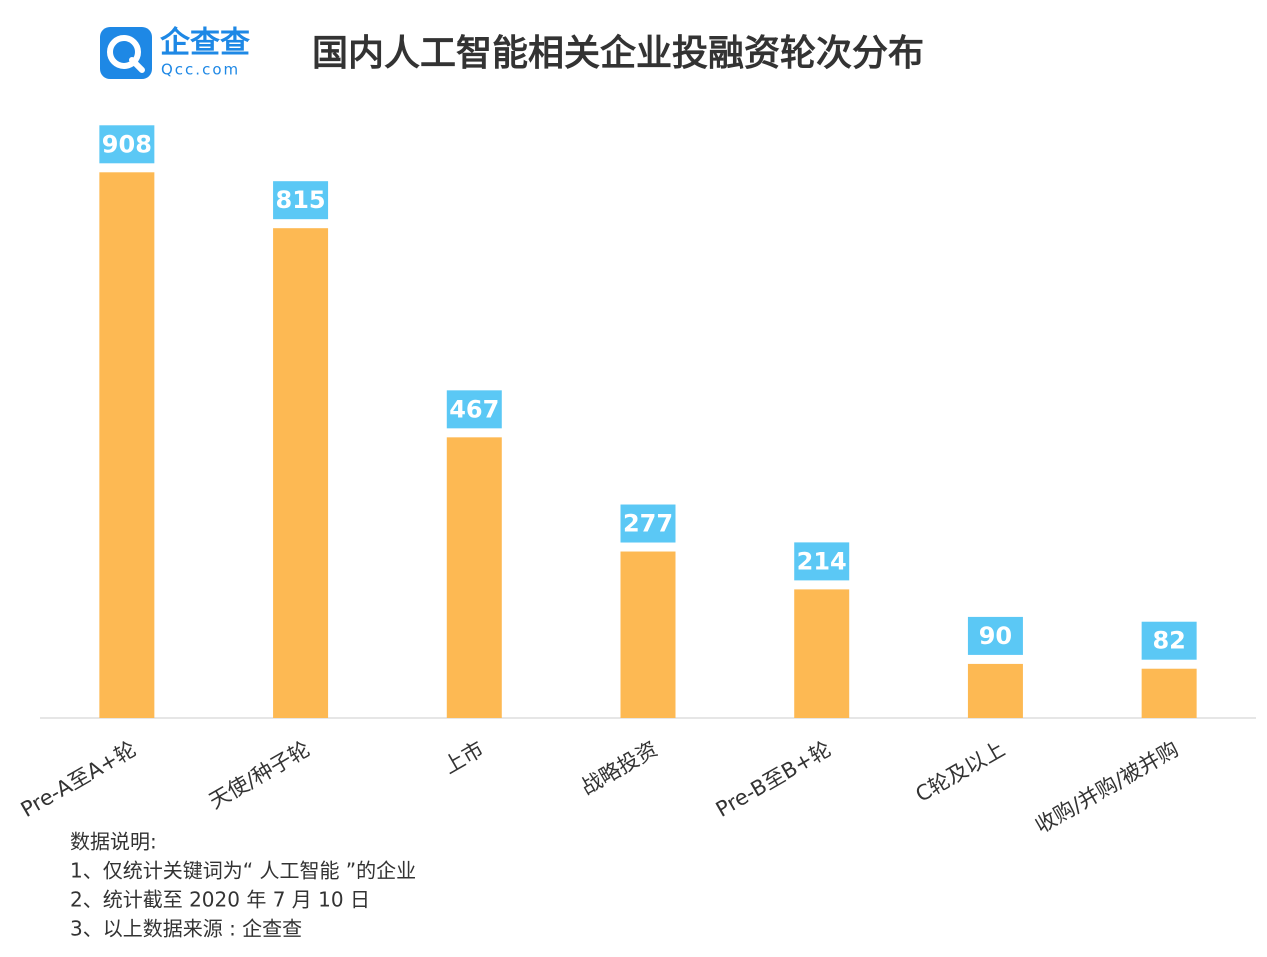 Image resolution: width=1267 pixels, height=957 pixels. What do you see at coordinates (79, 779) in the screenshot?
I see `x-tick-label: Pre-A至A+轮` at bounding box center [79, 779].